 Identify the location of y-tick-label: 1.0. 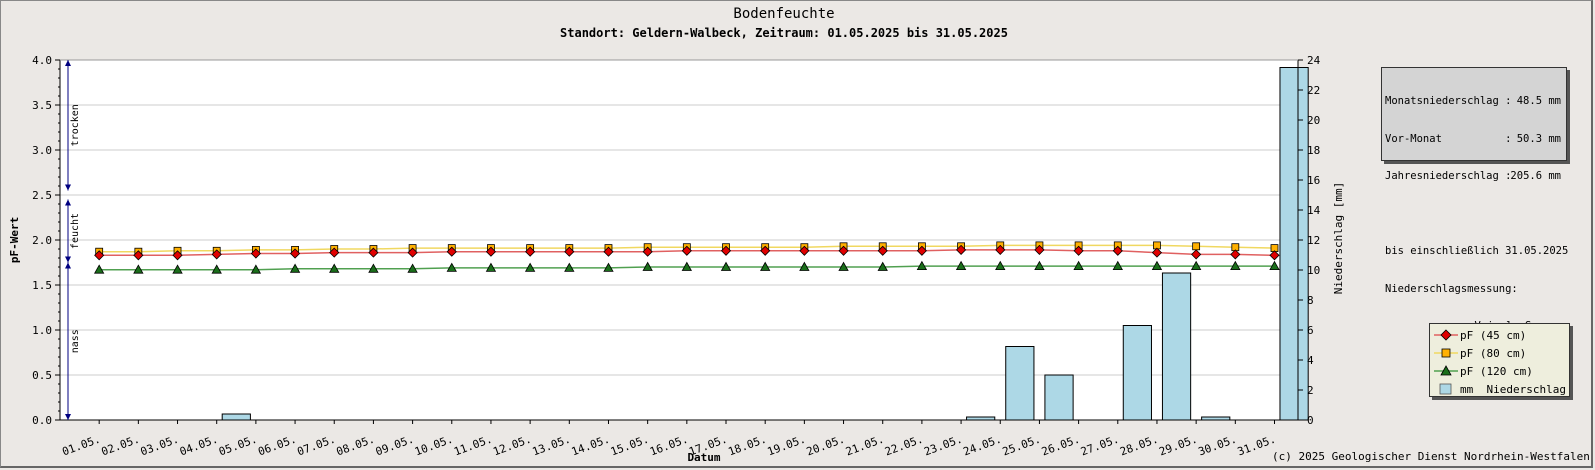
(42, 330).